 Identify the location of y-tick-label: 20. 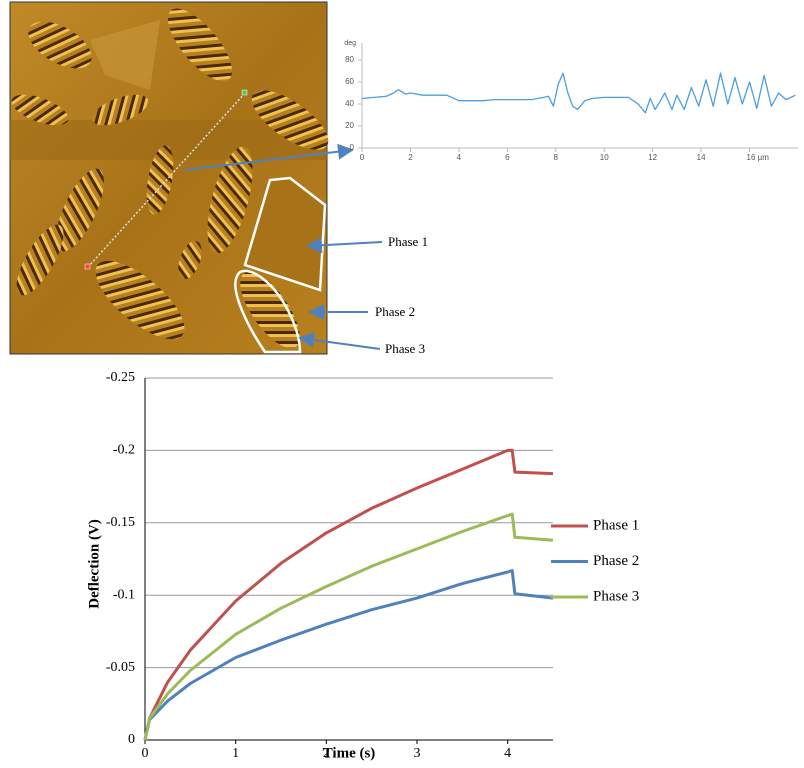
(349, 125).